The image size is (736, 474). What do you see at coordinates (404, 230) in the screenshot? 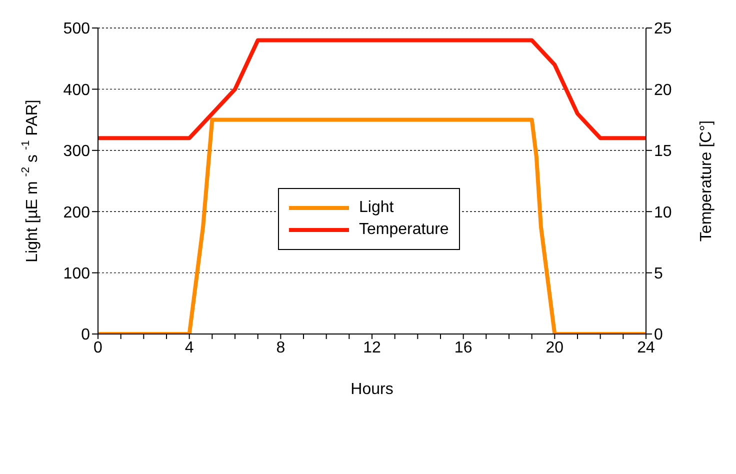
I see `legend-label: Temperature` at bounding box center [404, 230].